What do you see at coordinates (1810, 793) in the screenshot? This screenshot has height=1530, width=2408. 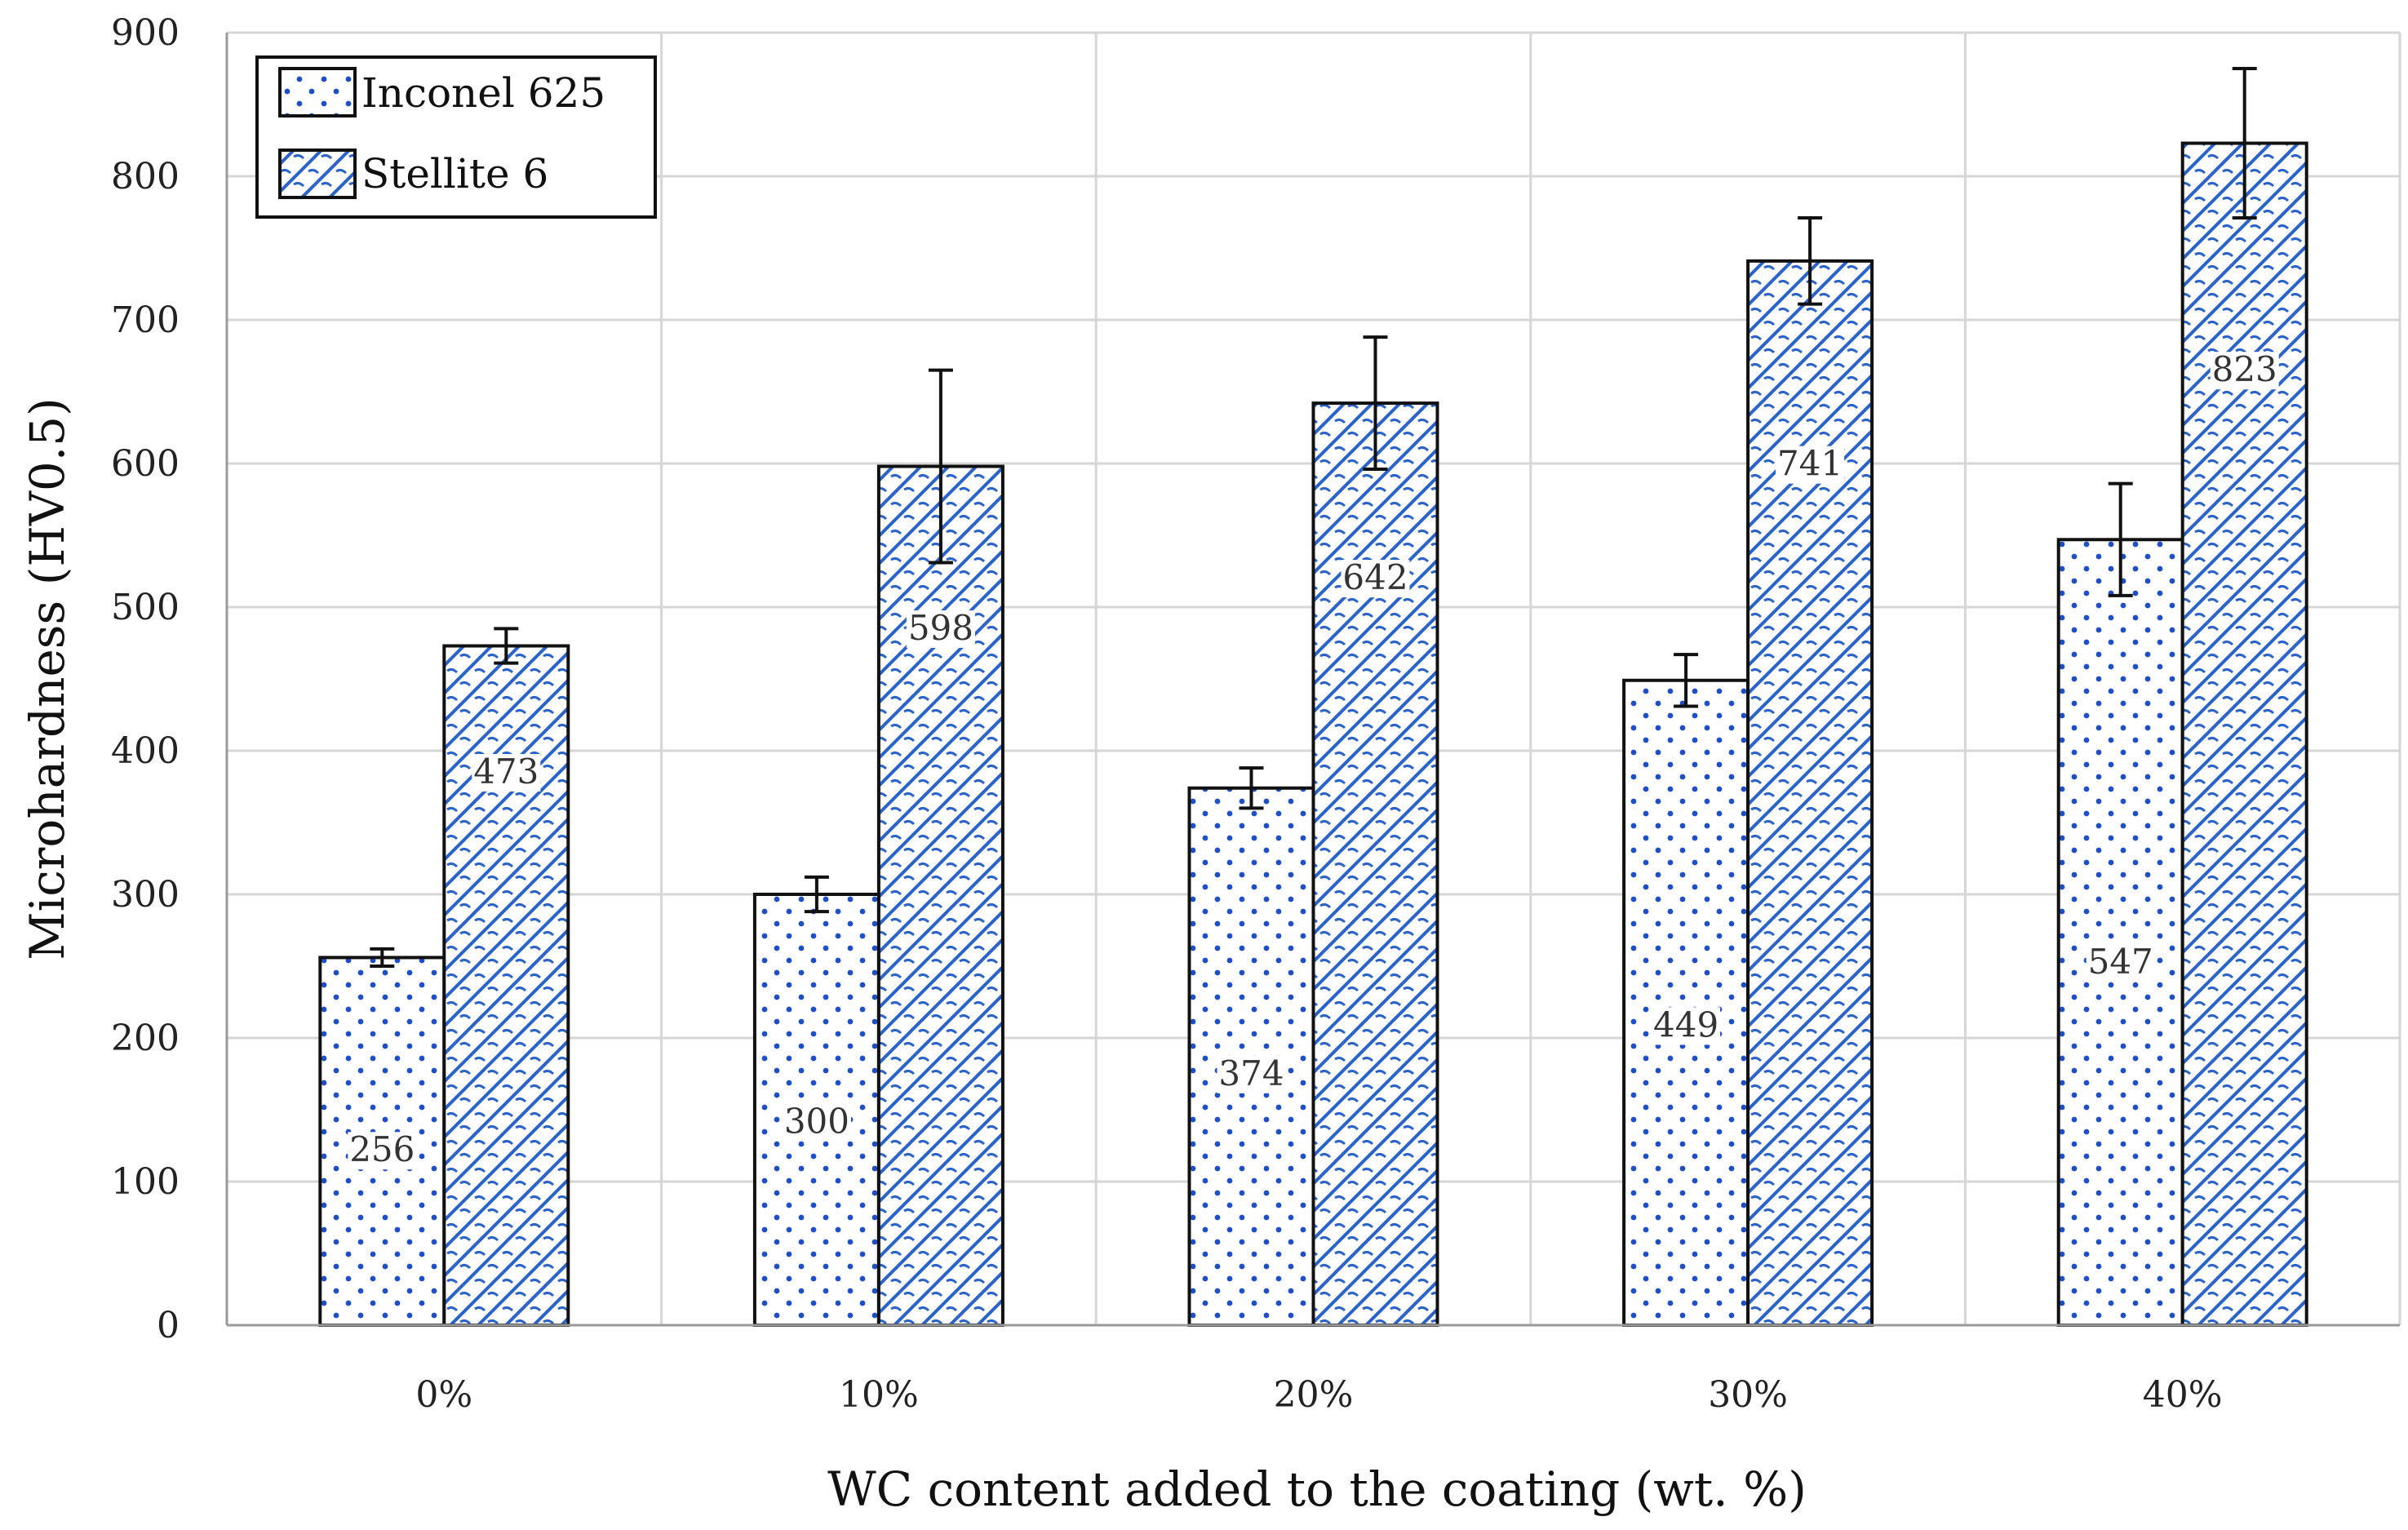 I see `bar-stellite-6-30pct` at bounding box center [1810, 793].